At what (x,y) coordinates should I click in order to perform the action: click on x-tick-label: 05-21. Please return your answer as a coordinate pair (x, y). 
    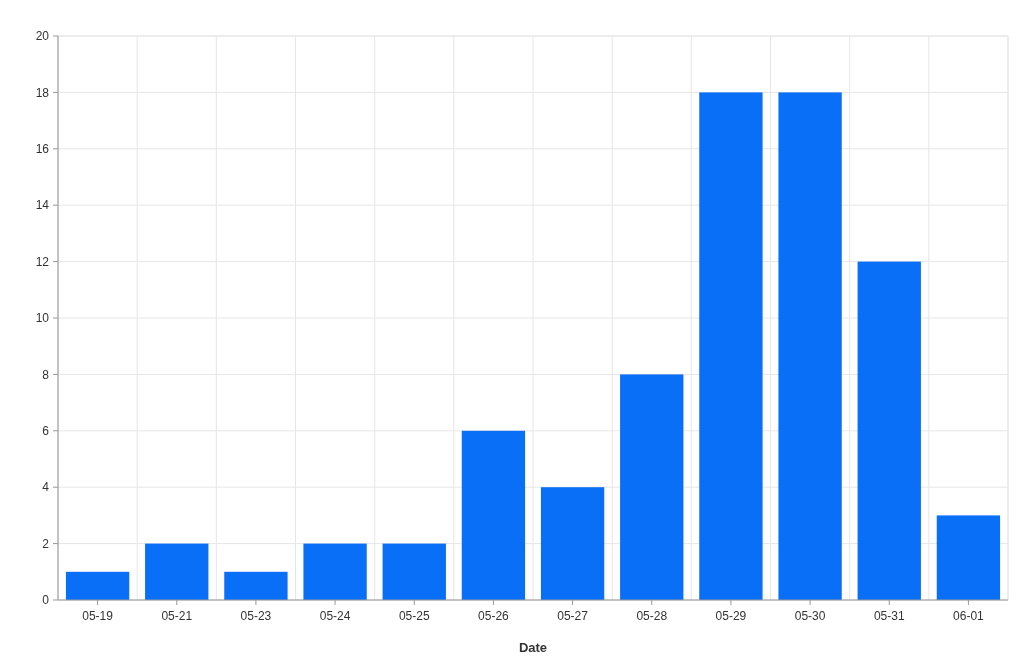
    Looking at the image, I should click on (177, 616).